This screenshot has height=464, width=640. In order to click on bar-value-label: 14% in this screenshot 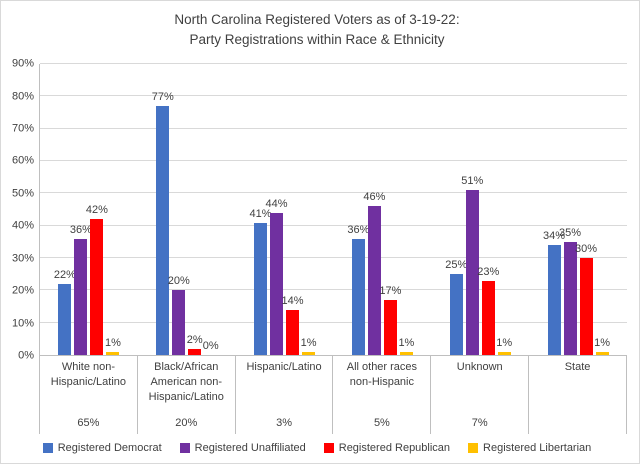, I will do `click(292, 300)`.